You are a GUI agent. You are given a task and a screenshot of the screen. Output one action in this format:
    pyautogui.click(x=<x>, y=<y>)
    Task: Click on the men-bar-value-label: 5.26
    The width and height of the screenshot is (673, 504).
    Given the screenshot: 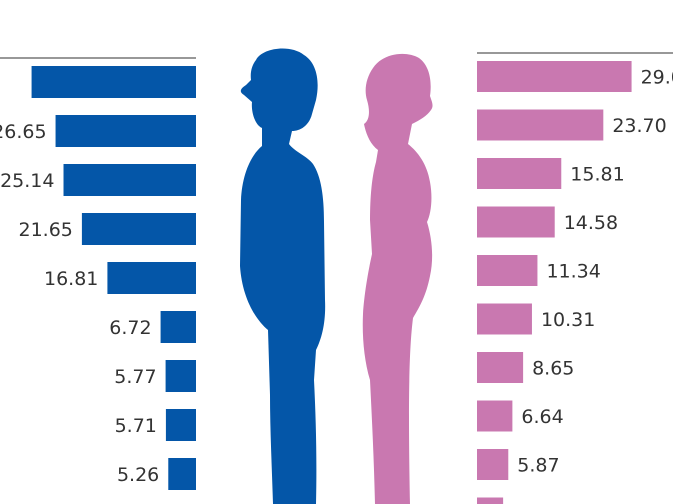 What is the action you would take?
    pyautogui.click(x=138, y=475)
    